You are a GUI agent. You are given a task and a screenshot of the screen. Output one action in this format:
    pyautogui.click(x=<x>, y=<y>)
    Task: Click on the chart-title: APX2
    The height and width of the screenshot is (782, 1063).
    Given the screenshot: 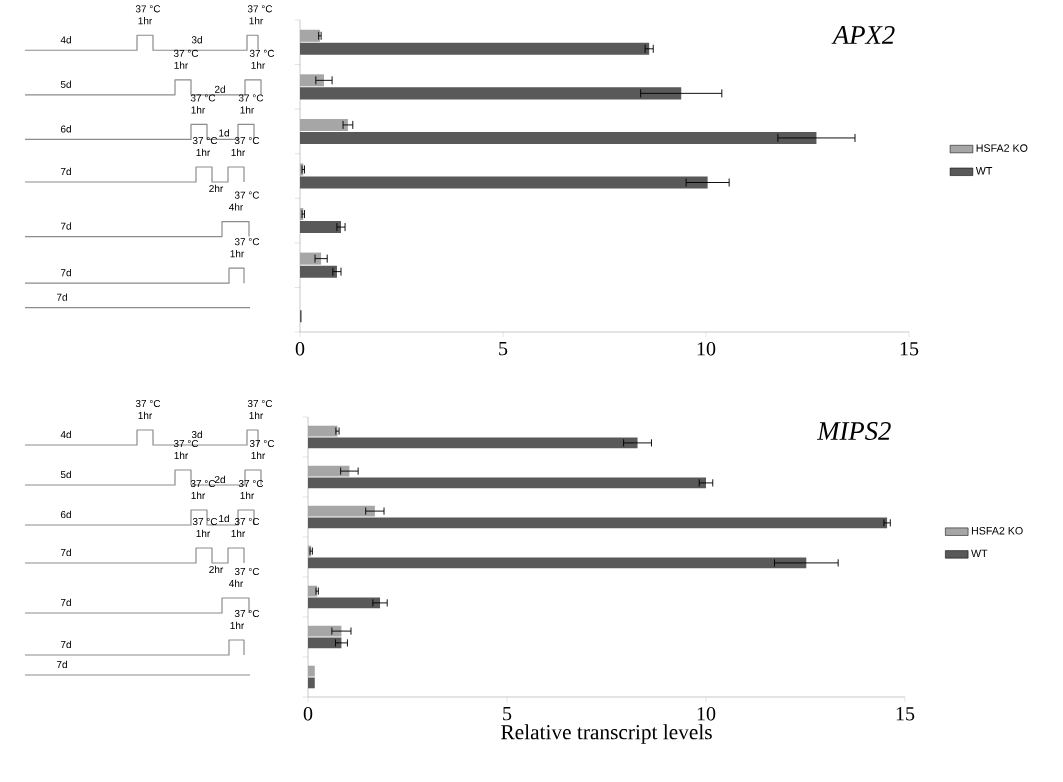 What is the action you would take?
    pyautogui.click(x=863, y=35)
    